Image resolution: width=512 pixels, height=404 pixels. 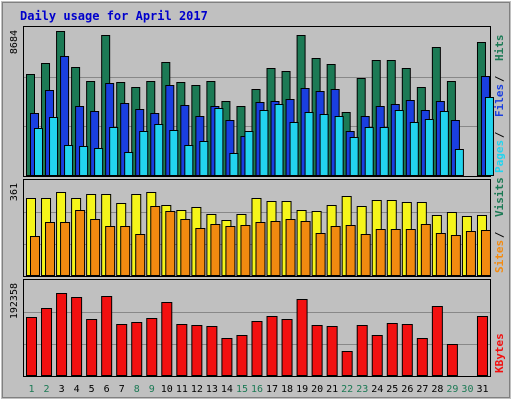 I want to click on x-tick-label: 17, so click(x=272, y=389).